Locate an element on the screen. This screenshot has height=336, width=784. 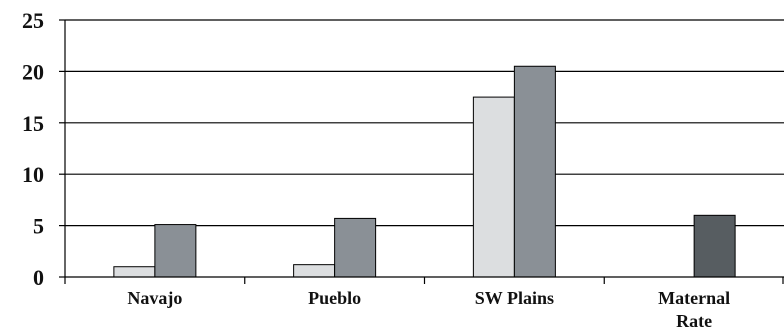
category-label: Pueblo is located at coordinates (334, 298).